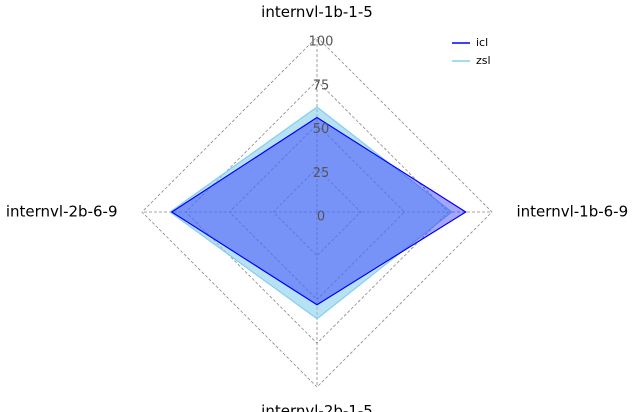 The height and width of the screenshot is (412, 636). What do you see at coordinates (321, 129) in the screenshot?
I see `r-tick-label: 50` at bounding box center [321, 129].